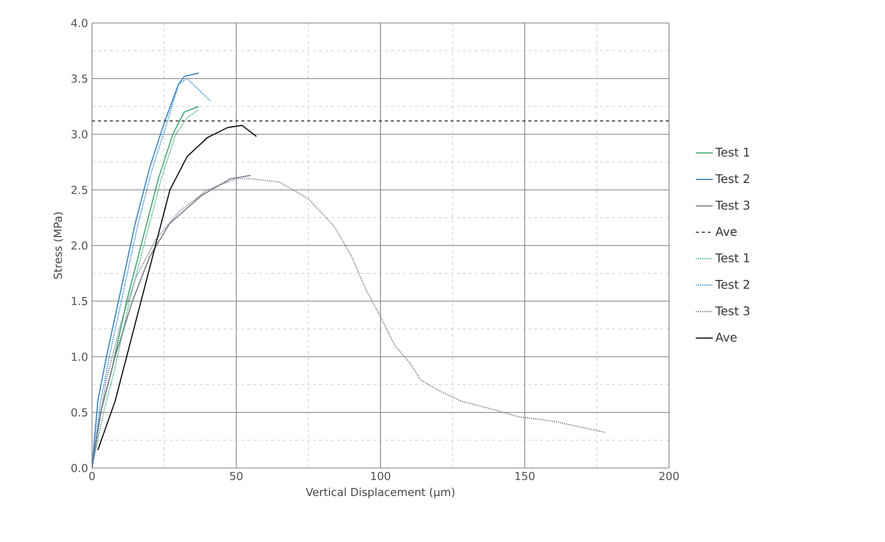  What do you see at coordinates (79, 468) in the screenshot?
I see `y-tick-label: 0.0` at bounding box center [79, 468].